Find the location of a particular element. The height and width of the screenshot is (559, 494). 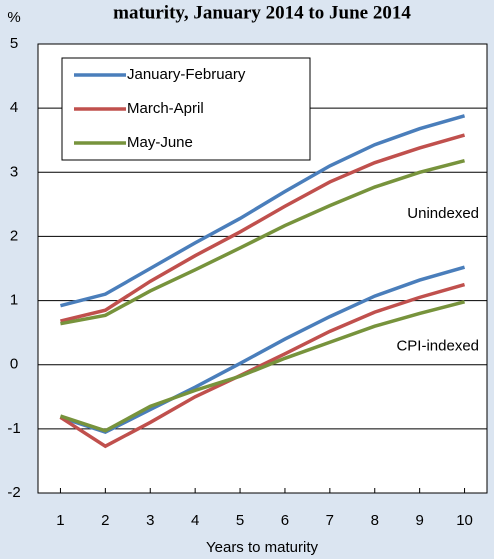

x-tick-label: 8 is located at coordinates (375, 520).